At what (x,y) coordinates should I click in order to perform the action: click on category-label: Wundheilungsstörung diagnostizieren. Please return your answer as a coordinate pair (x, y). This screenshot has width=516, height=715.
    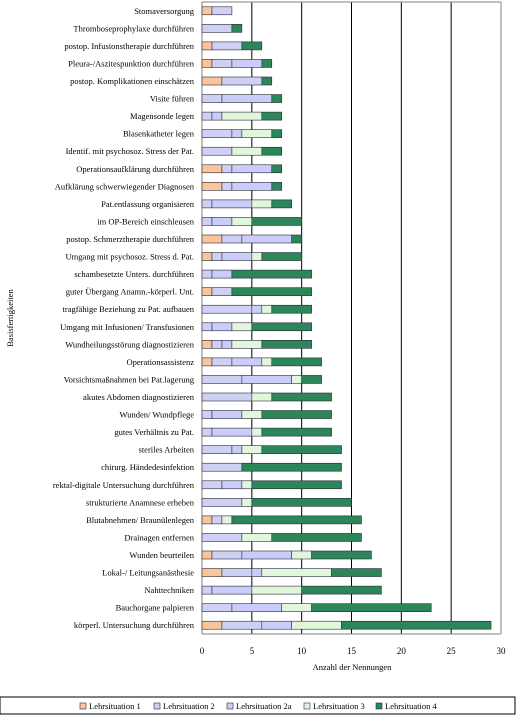
    Looking at the image, I should click on (130, 344).